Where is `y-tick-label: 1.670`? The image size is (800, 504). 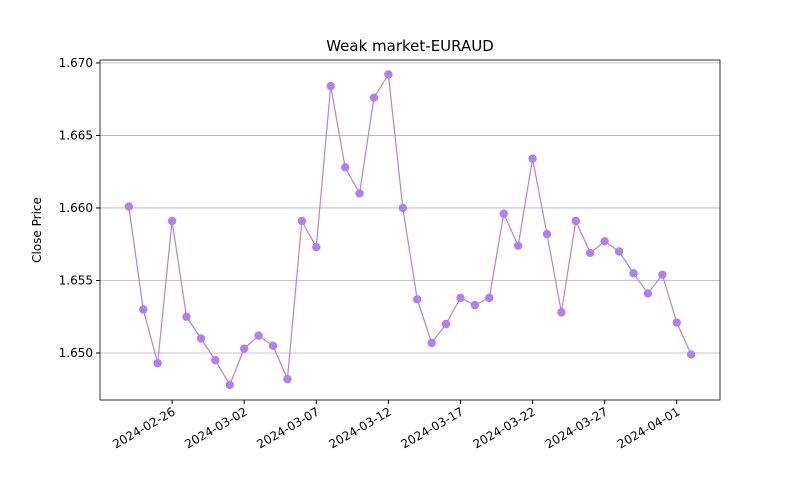 y-tick-label: 1.670 is located at coordinates (76, 63).